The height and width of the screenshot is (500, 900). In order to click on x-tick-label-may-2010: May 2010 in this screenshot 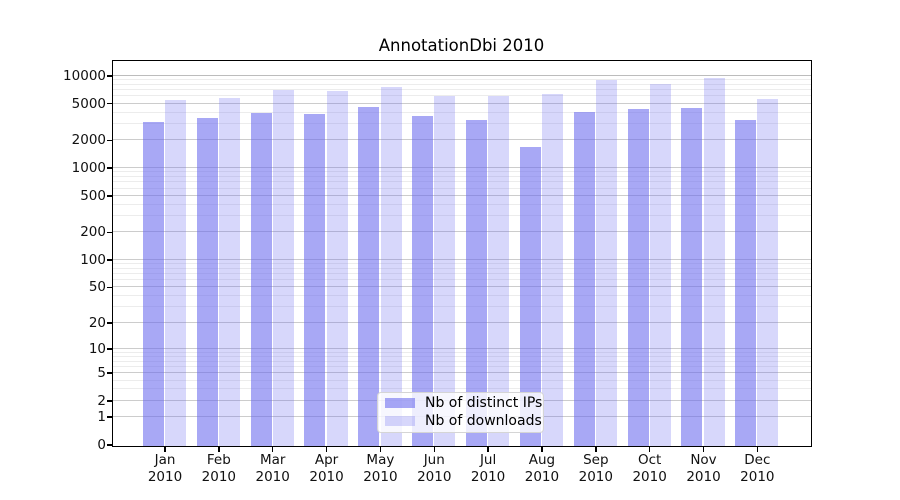, I will do `click(380, 468)`.